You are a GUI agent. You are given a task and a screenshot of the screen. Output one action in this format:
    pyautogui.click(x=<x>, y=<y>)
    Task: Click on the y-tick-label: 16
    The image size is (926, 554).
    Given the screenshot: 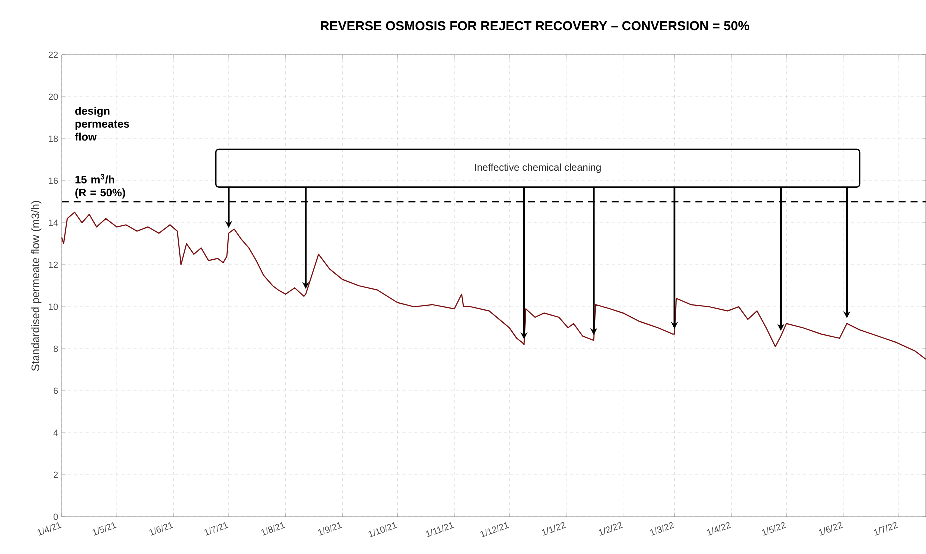 What is the action you would take?
    pyautogui.click(x=53, y=181)
    